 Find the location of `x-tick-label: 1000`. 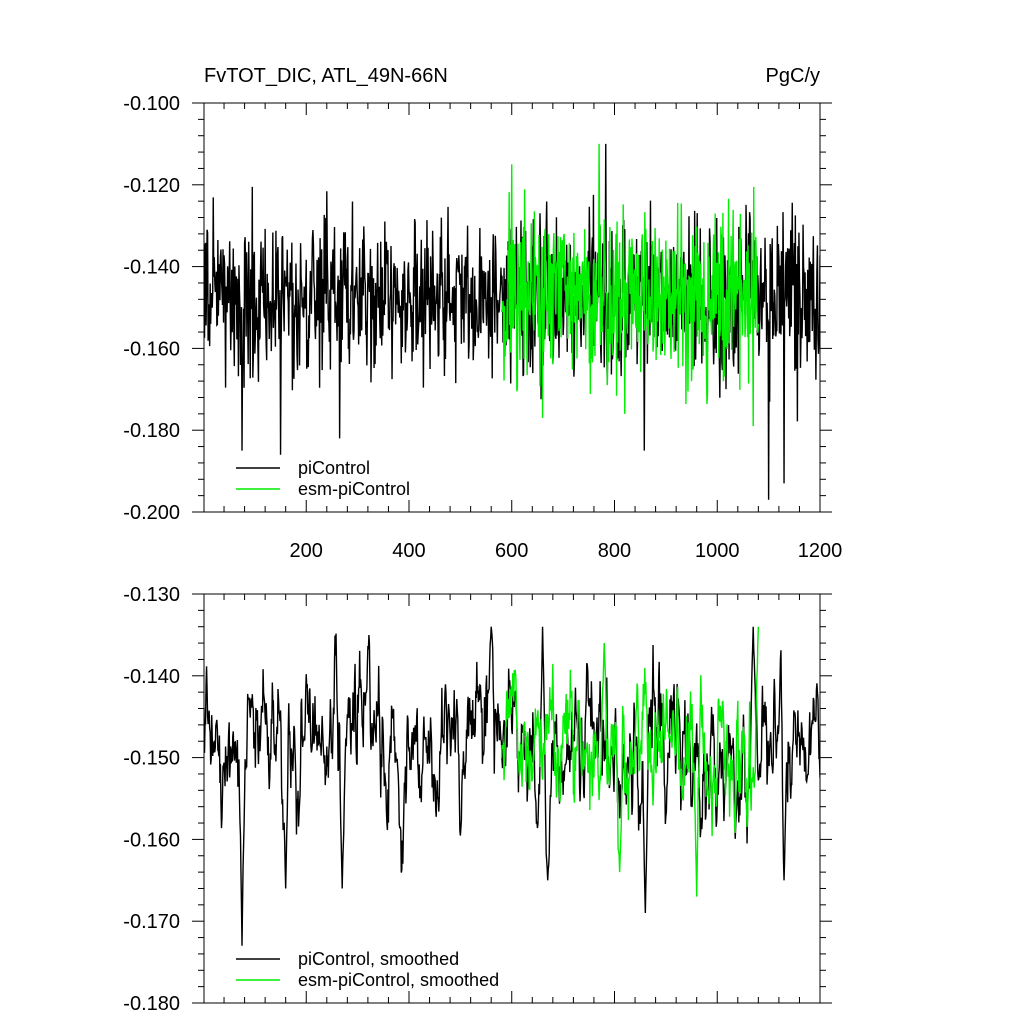

x-tick-label: 1000 is located at coordinates (717, 551).